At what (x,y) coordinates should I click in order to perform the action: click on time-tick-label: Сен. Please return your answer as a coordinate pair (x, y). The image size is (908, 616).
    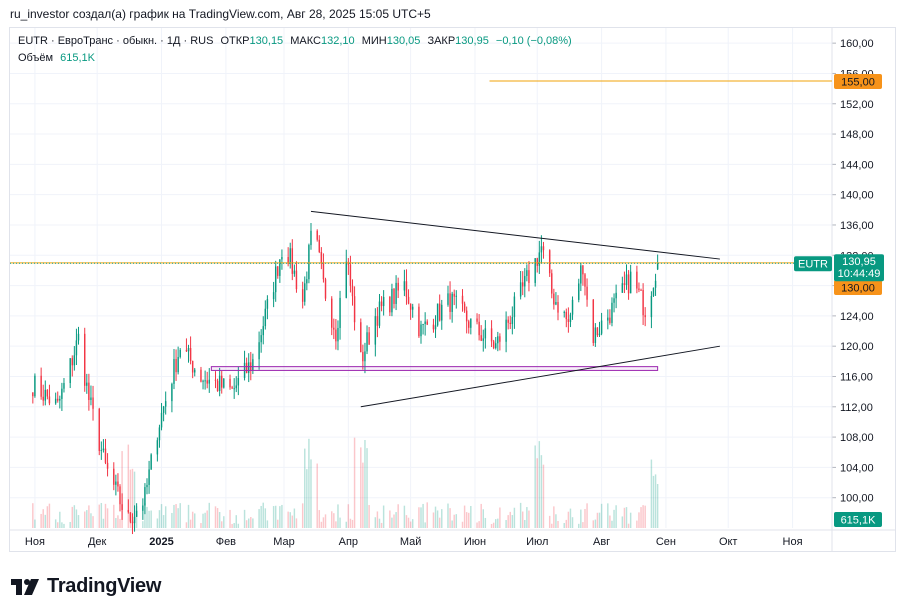
    Looking at the image, I should click on (666, 542).